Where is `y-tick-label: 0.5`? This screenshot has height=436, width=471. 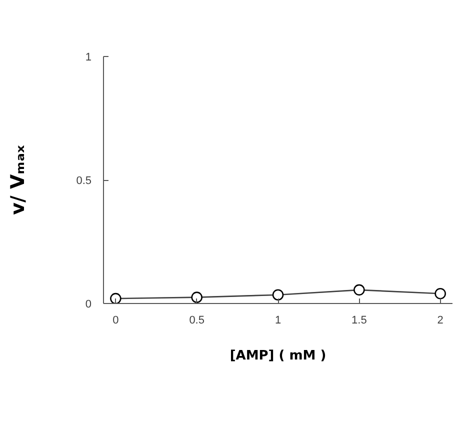 y-tick-label: 0.5 is located at coordinates (84, 181).